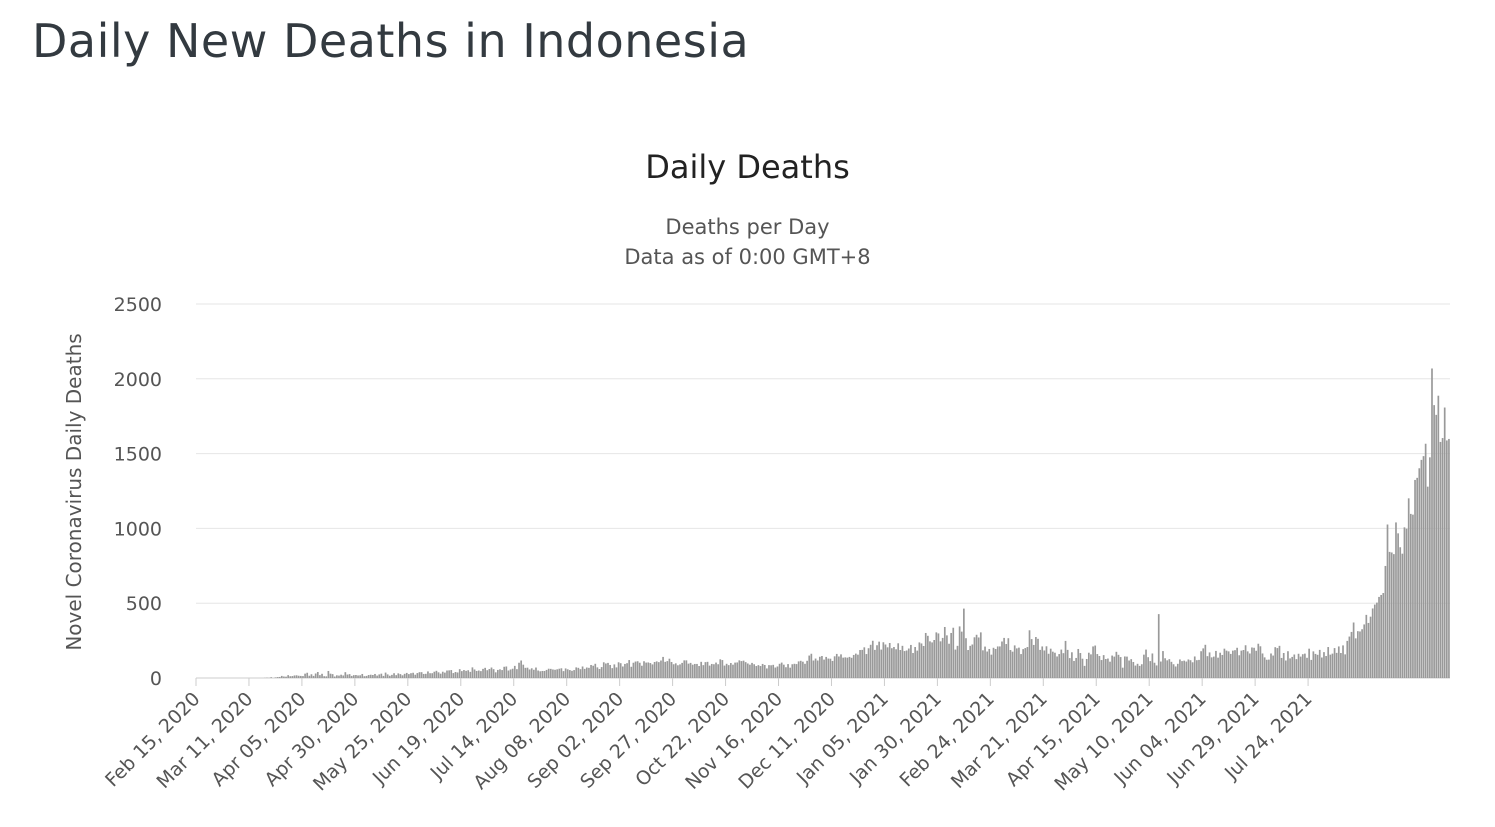  I want to click on x-tick-label: Jun 29, 2021, so click(1212, 738).